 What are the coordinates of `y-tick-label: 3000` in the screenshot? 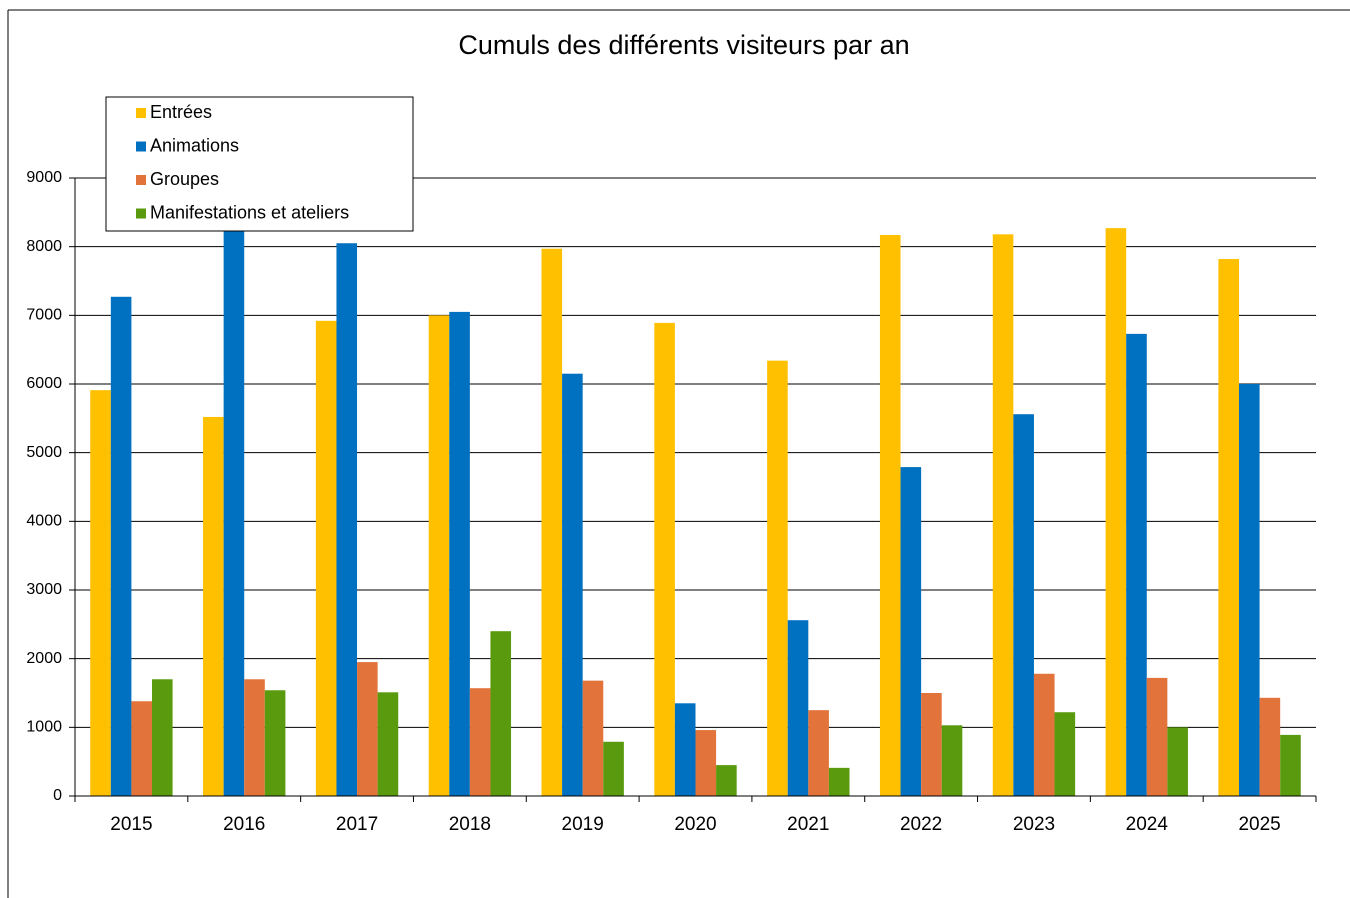 It's located at (44, 589).